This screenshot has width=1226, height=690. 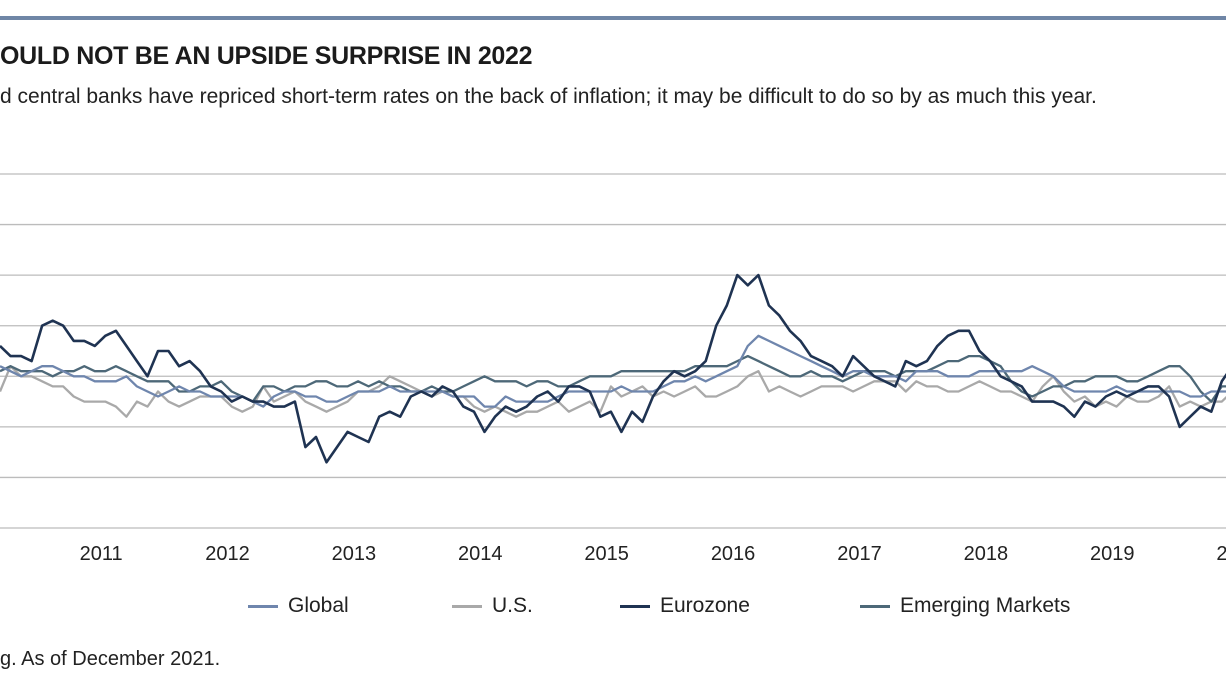 What do you see at coordinates (318, 605) in the screenshot?
I see `legend-label-global: Global` at bounding box center [318, 605].